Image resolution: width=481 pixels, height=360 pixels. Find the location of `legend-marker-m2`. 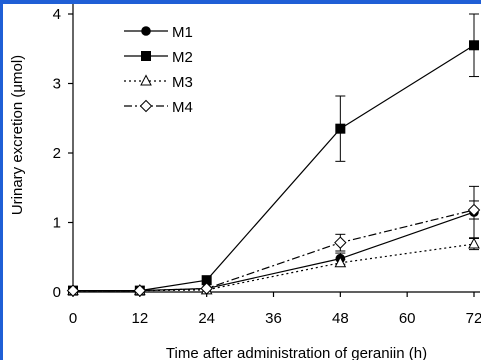

legend-marker-m2 is located at coordinates (146, 56).